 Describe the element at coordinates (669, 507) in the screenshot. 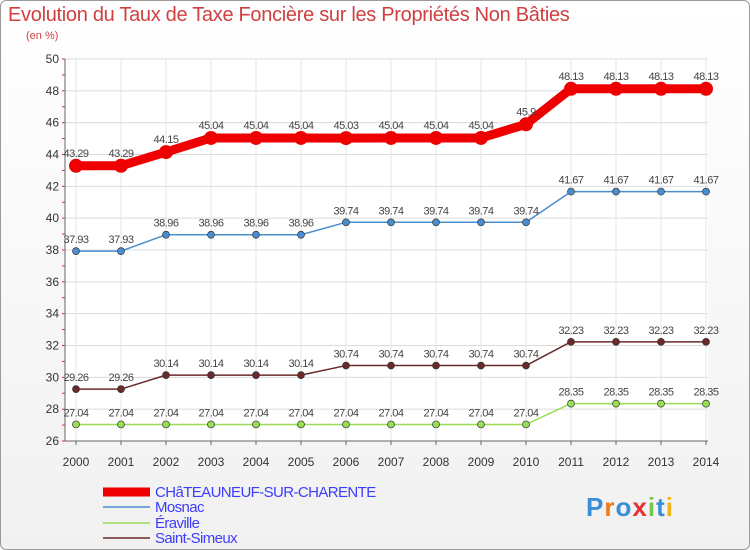

I see `logo-letter: i` at that location.